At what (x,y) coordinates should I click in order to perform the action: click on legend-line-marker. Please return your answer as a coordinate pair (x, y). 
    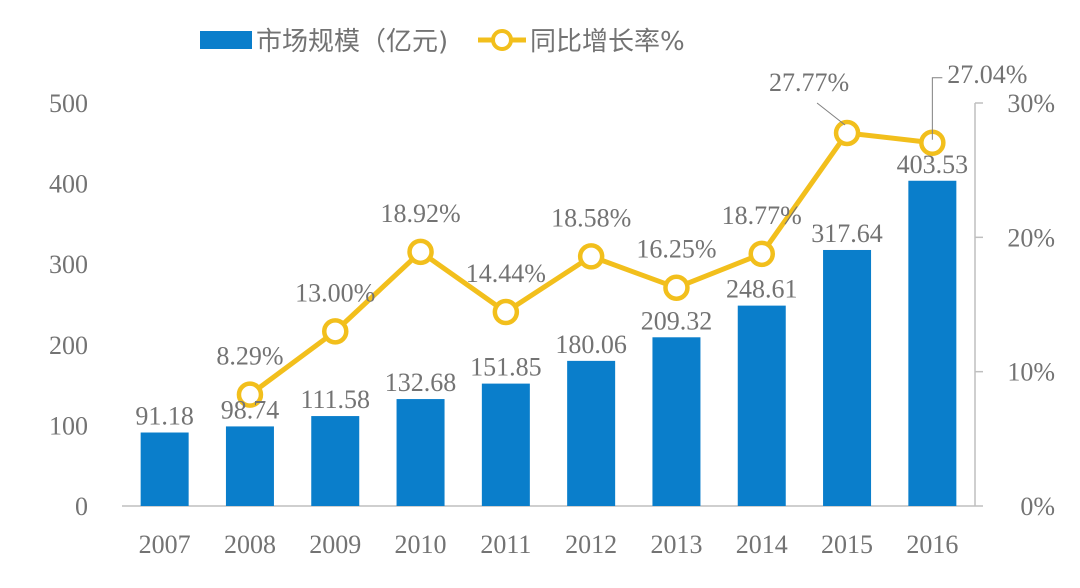
    Looking at the image, I should click on (502, 40).